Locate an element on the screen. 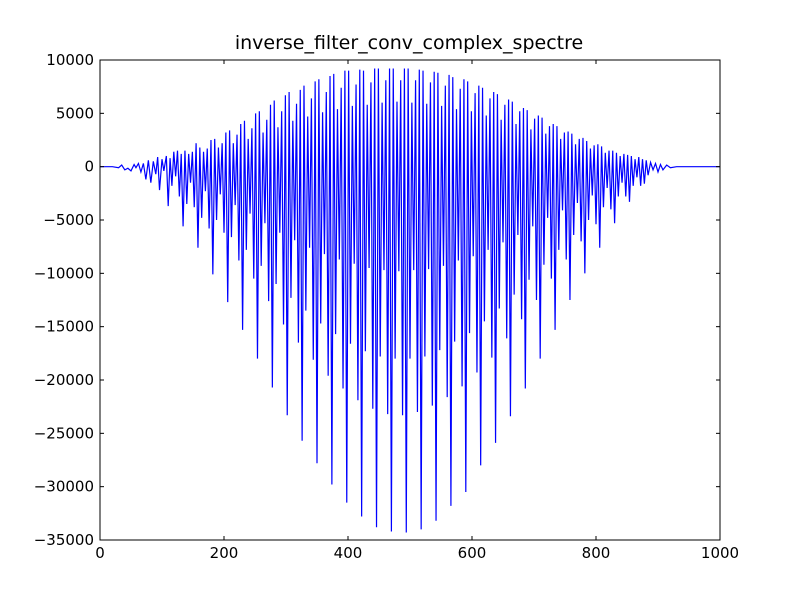 The image size is (800, 600). y-tick-label: 10000 is located at coordinates (70, 60).